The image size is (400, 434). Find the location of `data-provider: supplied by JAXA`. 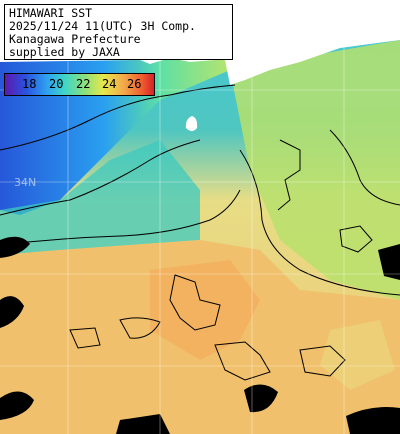

data-provider: supplied by JAXA is located at coordinates (64, 52).